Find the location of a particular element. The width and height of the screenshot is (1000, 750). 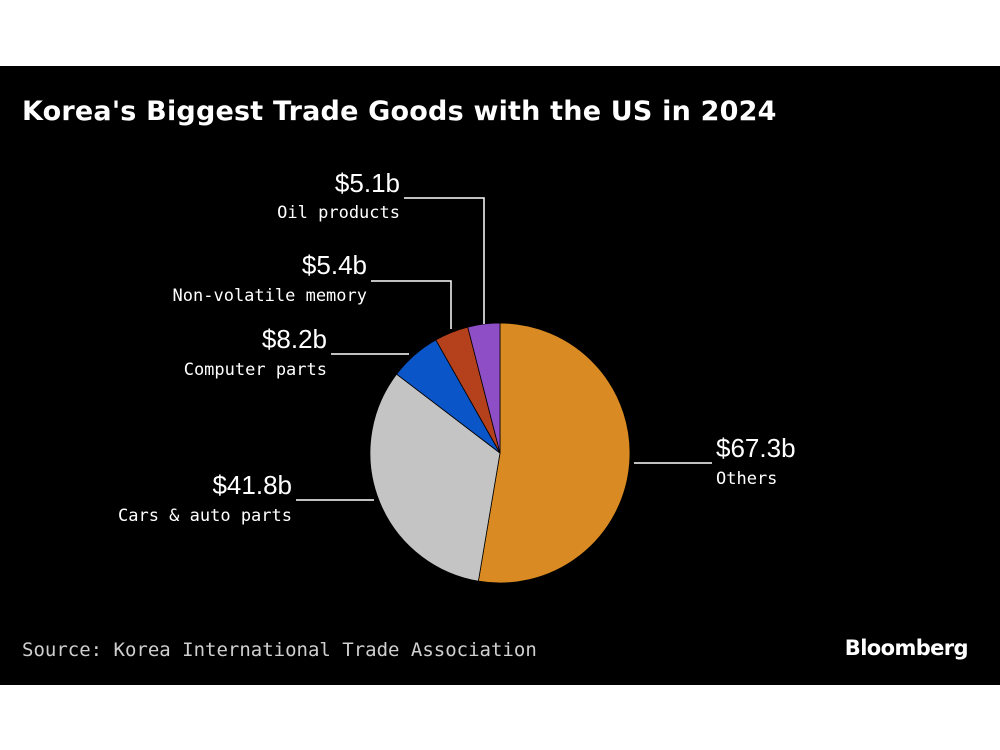

pie-slice-others is located at coordinates (554, 453).